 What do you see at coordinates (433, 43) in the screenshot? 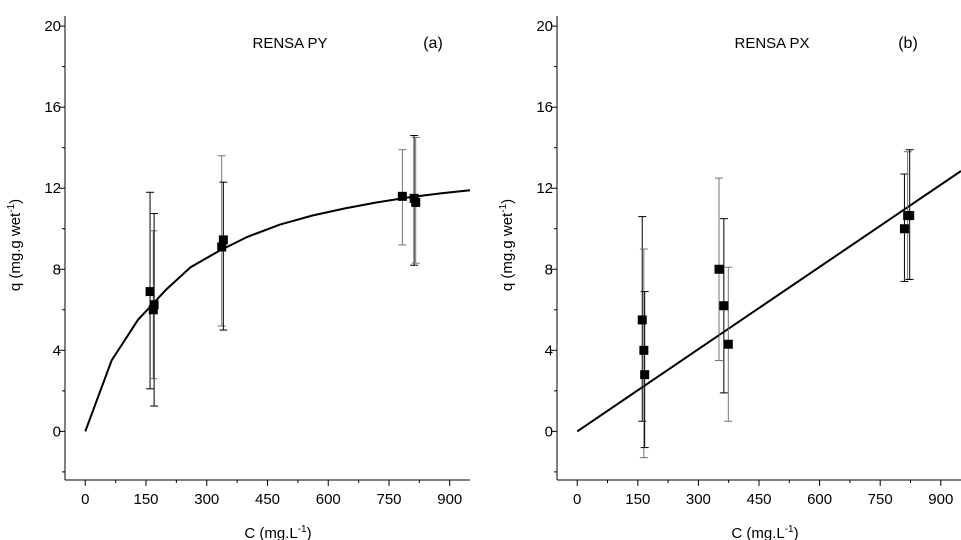
I see `panel-a-tag: (a)` at bounding box center [433, 43].